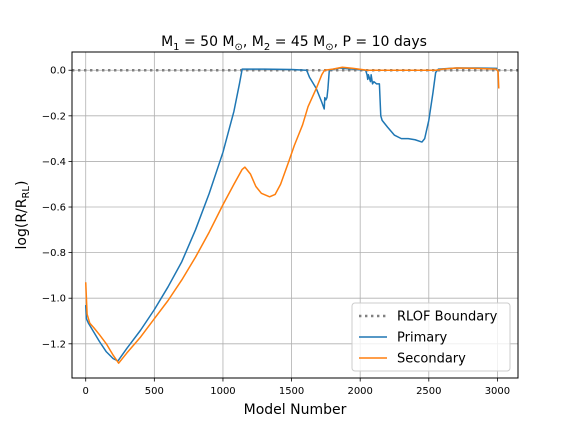 This screenshot has height=432, width=576. Describe the element at coordinates (54, 208) in the screenshot. I see `y-tick-label: −0.6` at that location.